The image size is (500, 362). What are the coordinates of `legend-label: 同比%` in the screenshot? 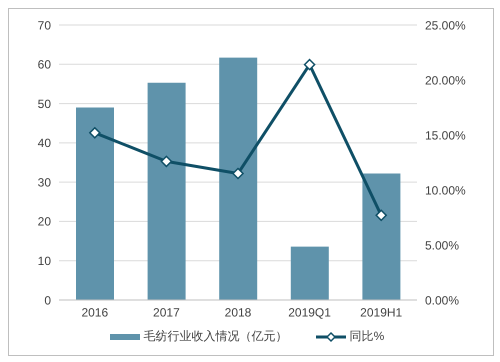 It's located at (367, 336).